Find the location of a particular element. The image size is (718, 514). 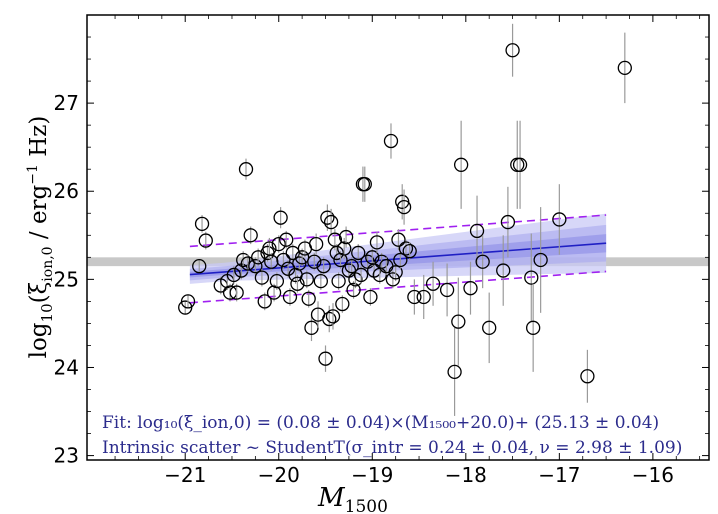

x-tick-label: −21 is located at coordinates (185, 475).